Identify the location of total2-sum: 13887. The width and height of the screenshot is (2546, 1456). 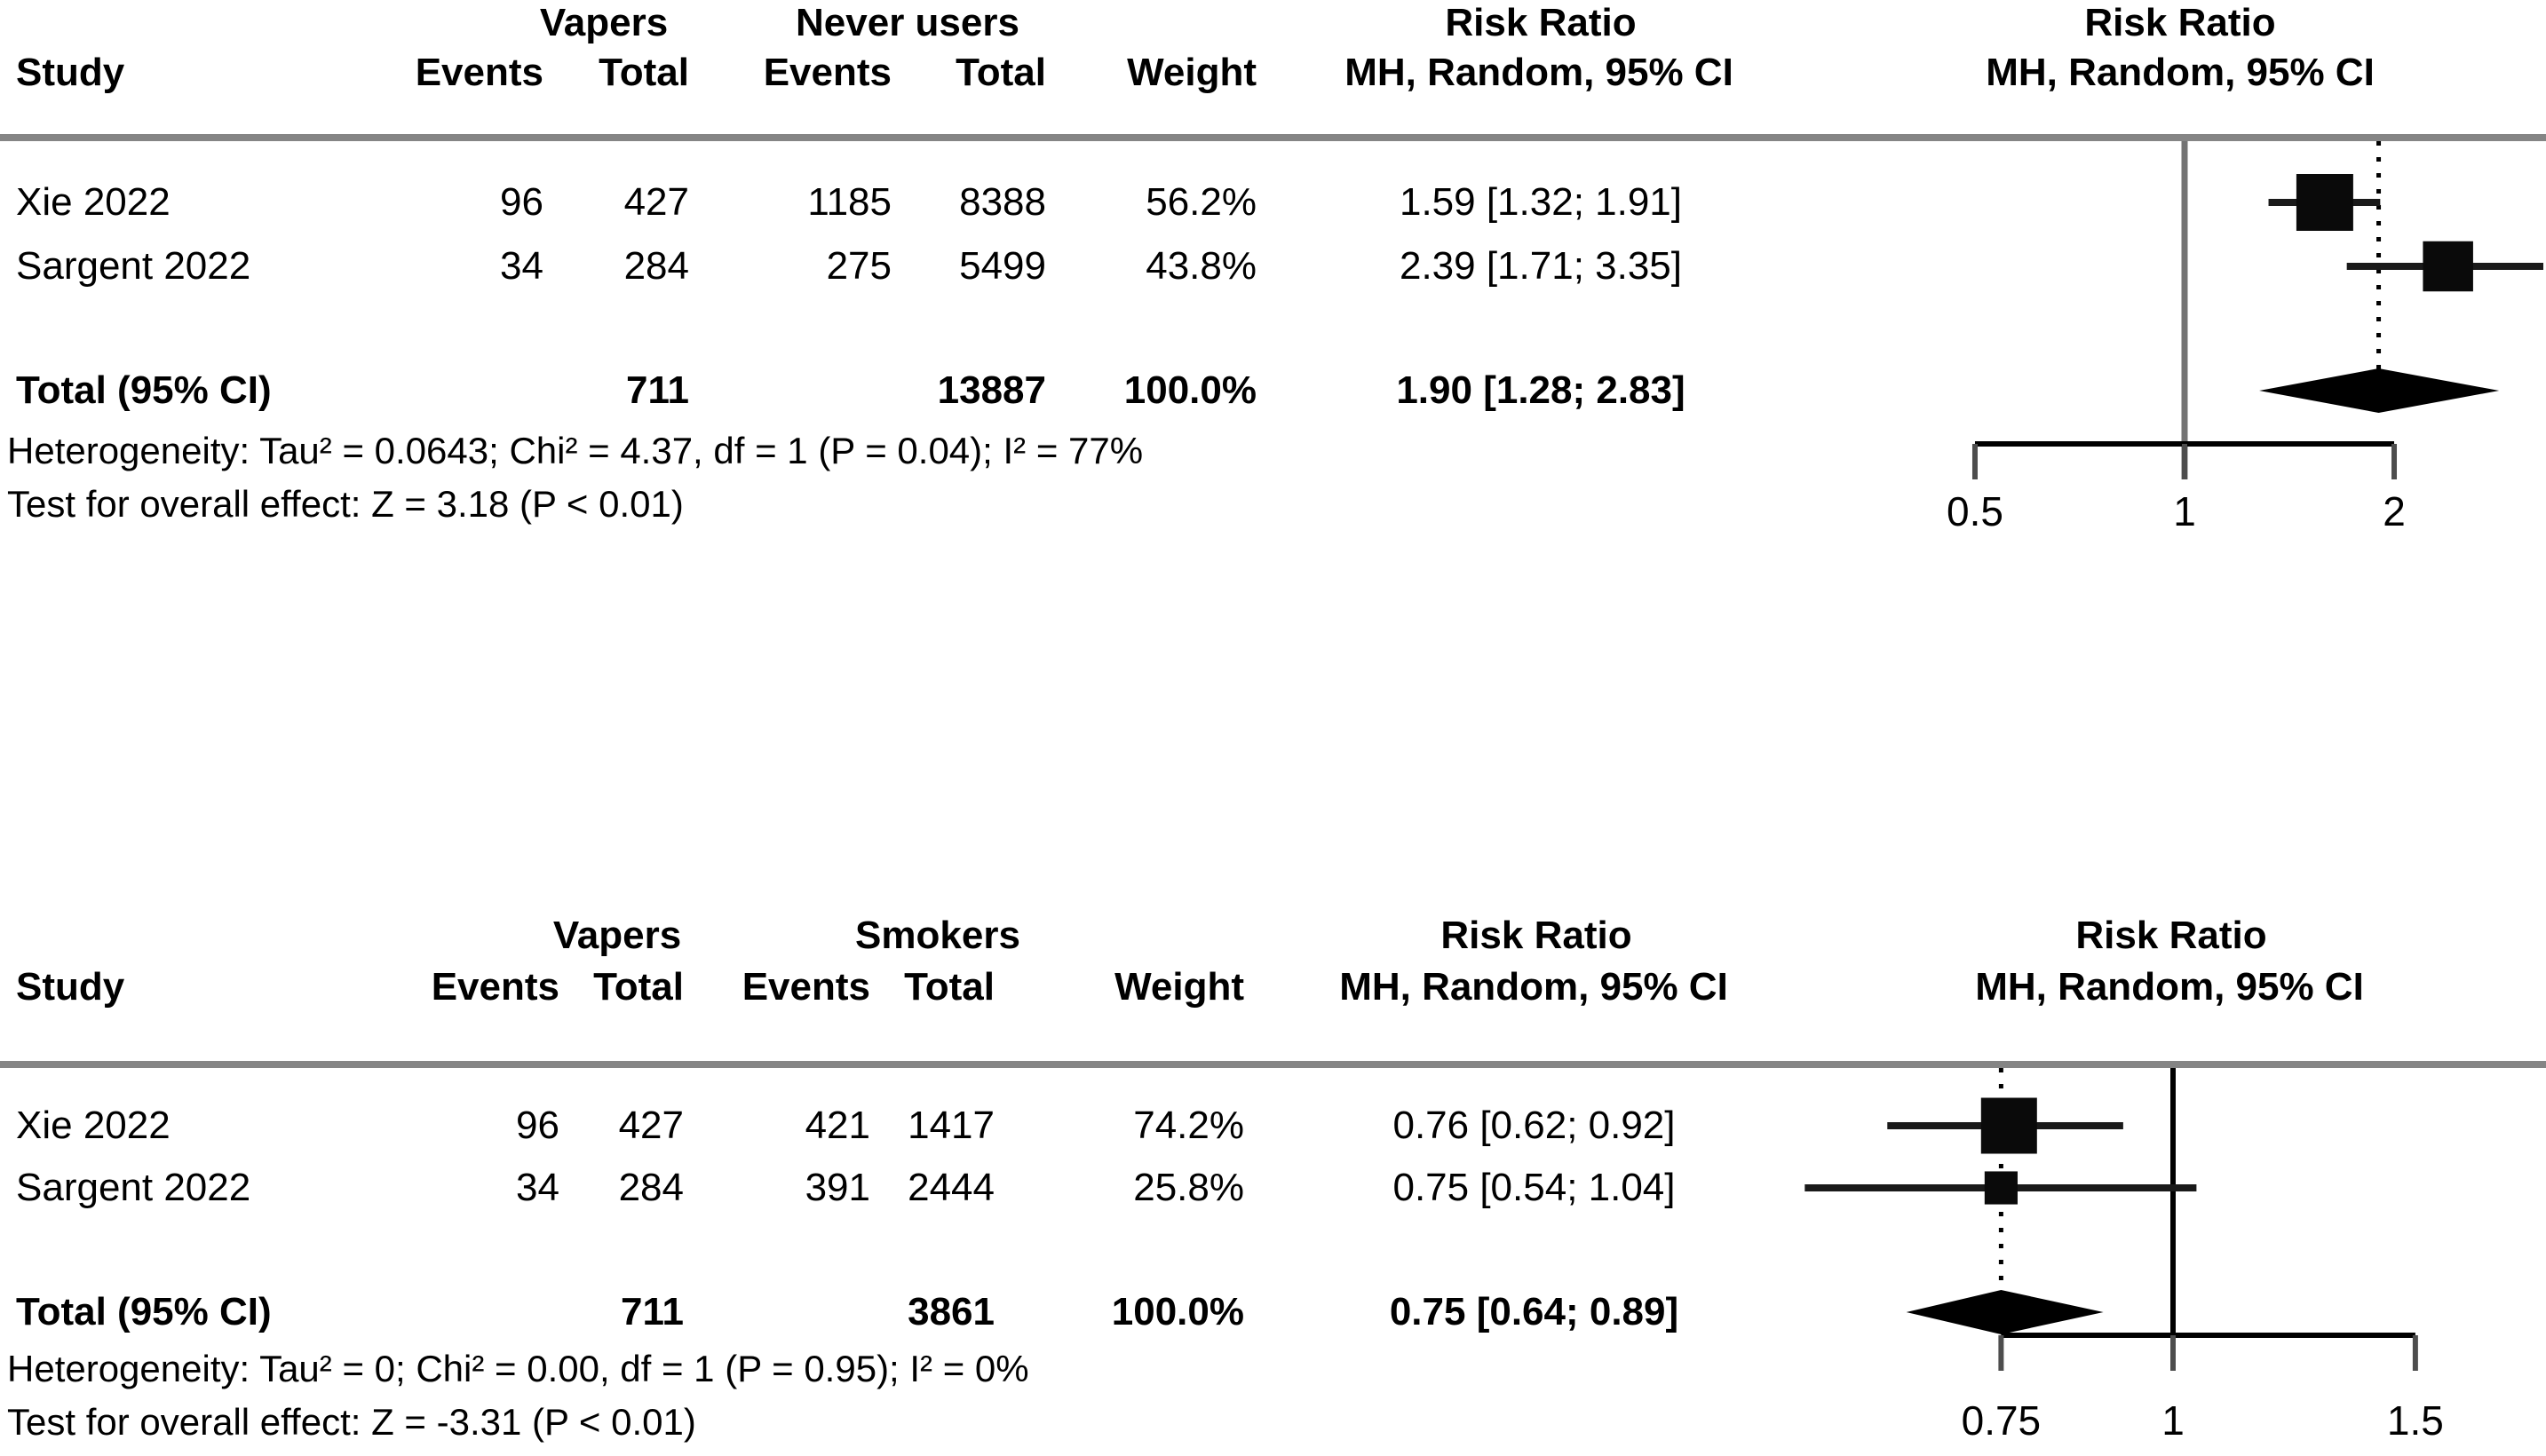
(991, 390).